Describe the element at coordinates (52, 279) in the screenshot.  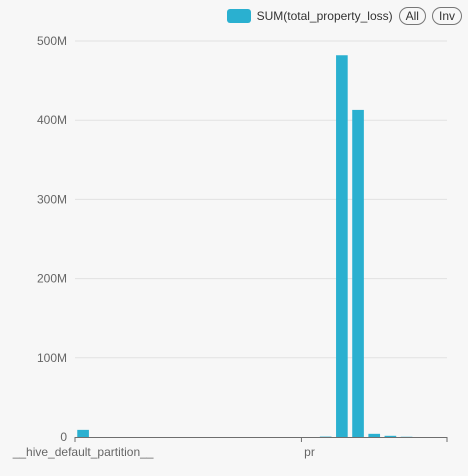
I see `y-tick-label: 200M` at that location.